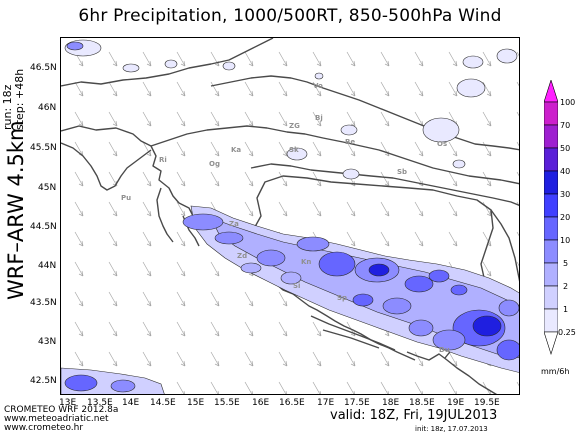 Image resolution: width=580 pixels, height=435 pixels. Describe the element at coordinates (131, 403) in the screenshot. I see `lon-label: 14E` at that location.